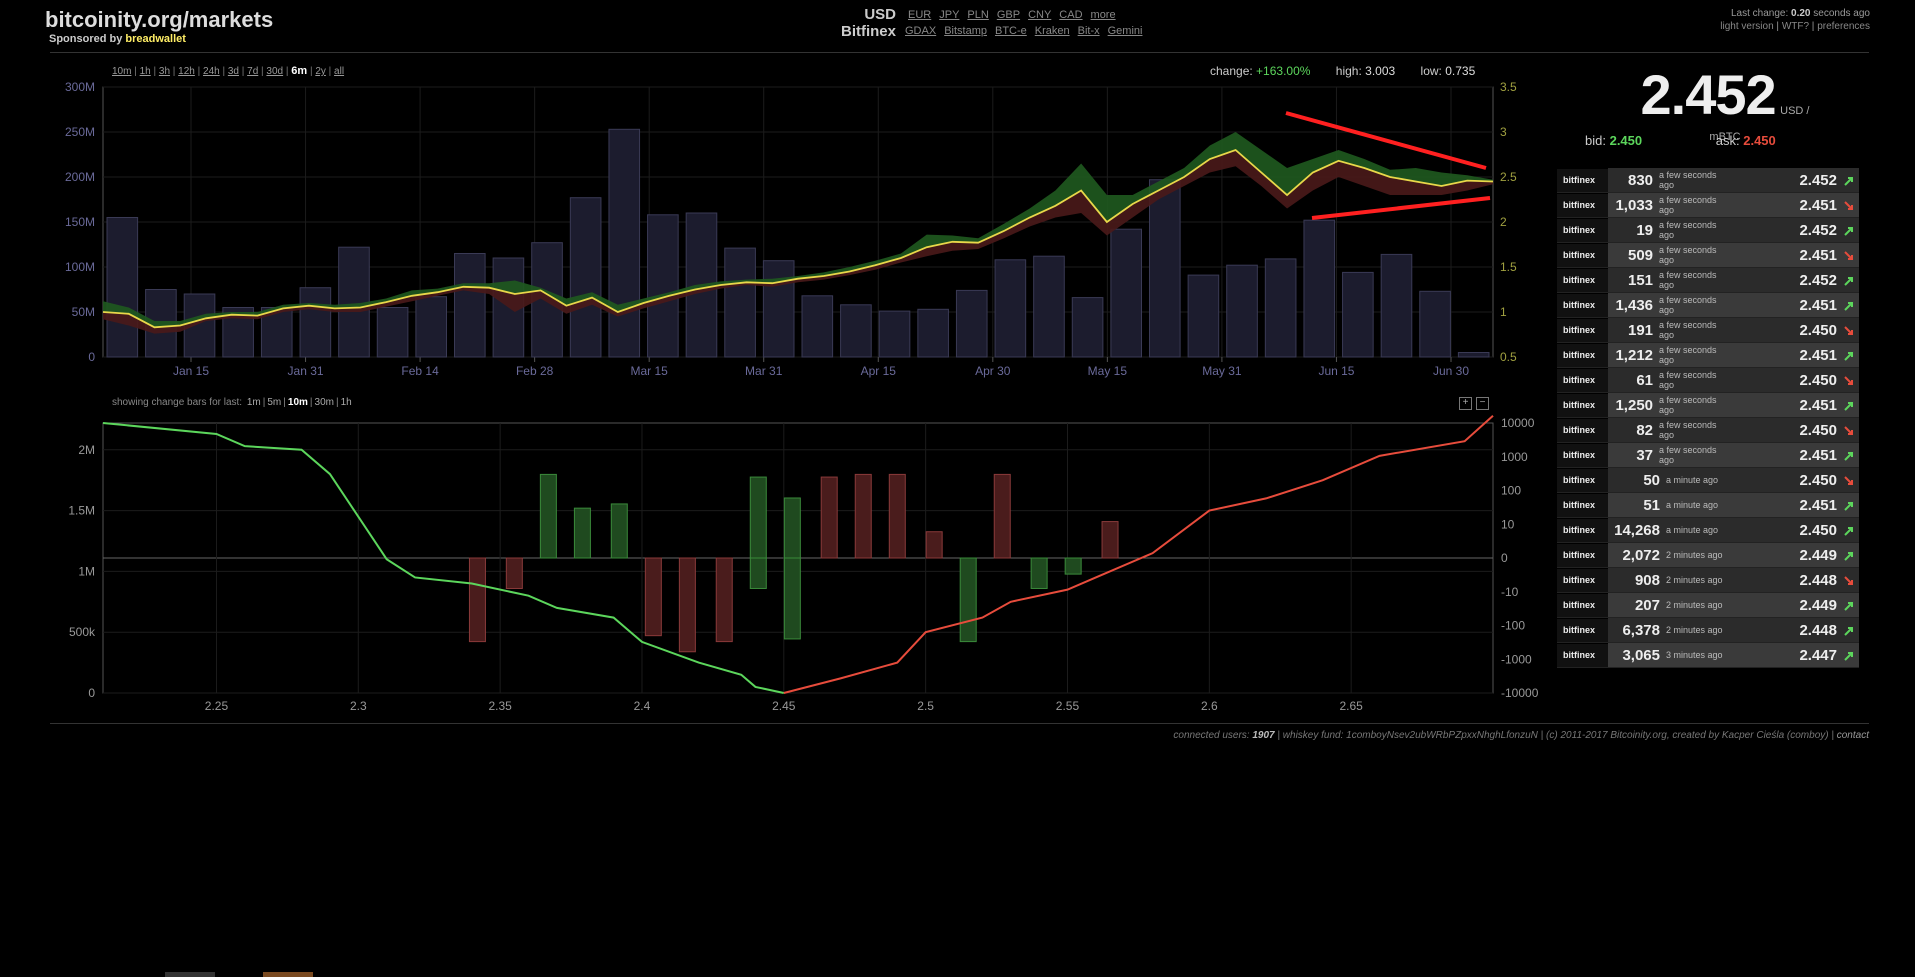 The height and width of the screenshot is (977, 1915). I want to click on change-label: change:, so click(1231, 71).